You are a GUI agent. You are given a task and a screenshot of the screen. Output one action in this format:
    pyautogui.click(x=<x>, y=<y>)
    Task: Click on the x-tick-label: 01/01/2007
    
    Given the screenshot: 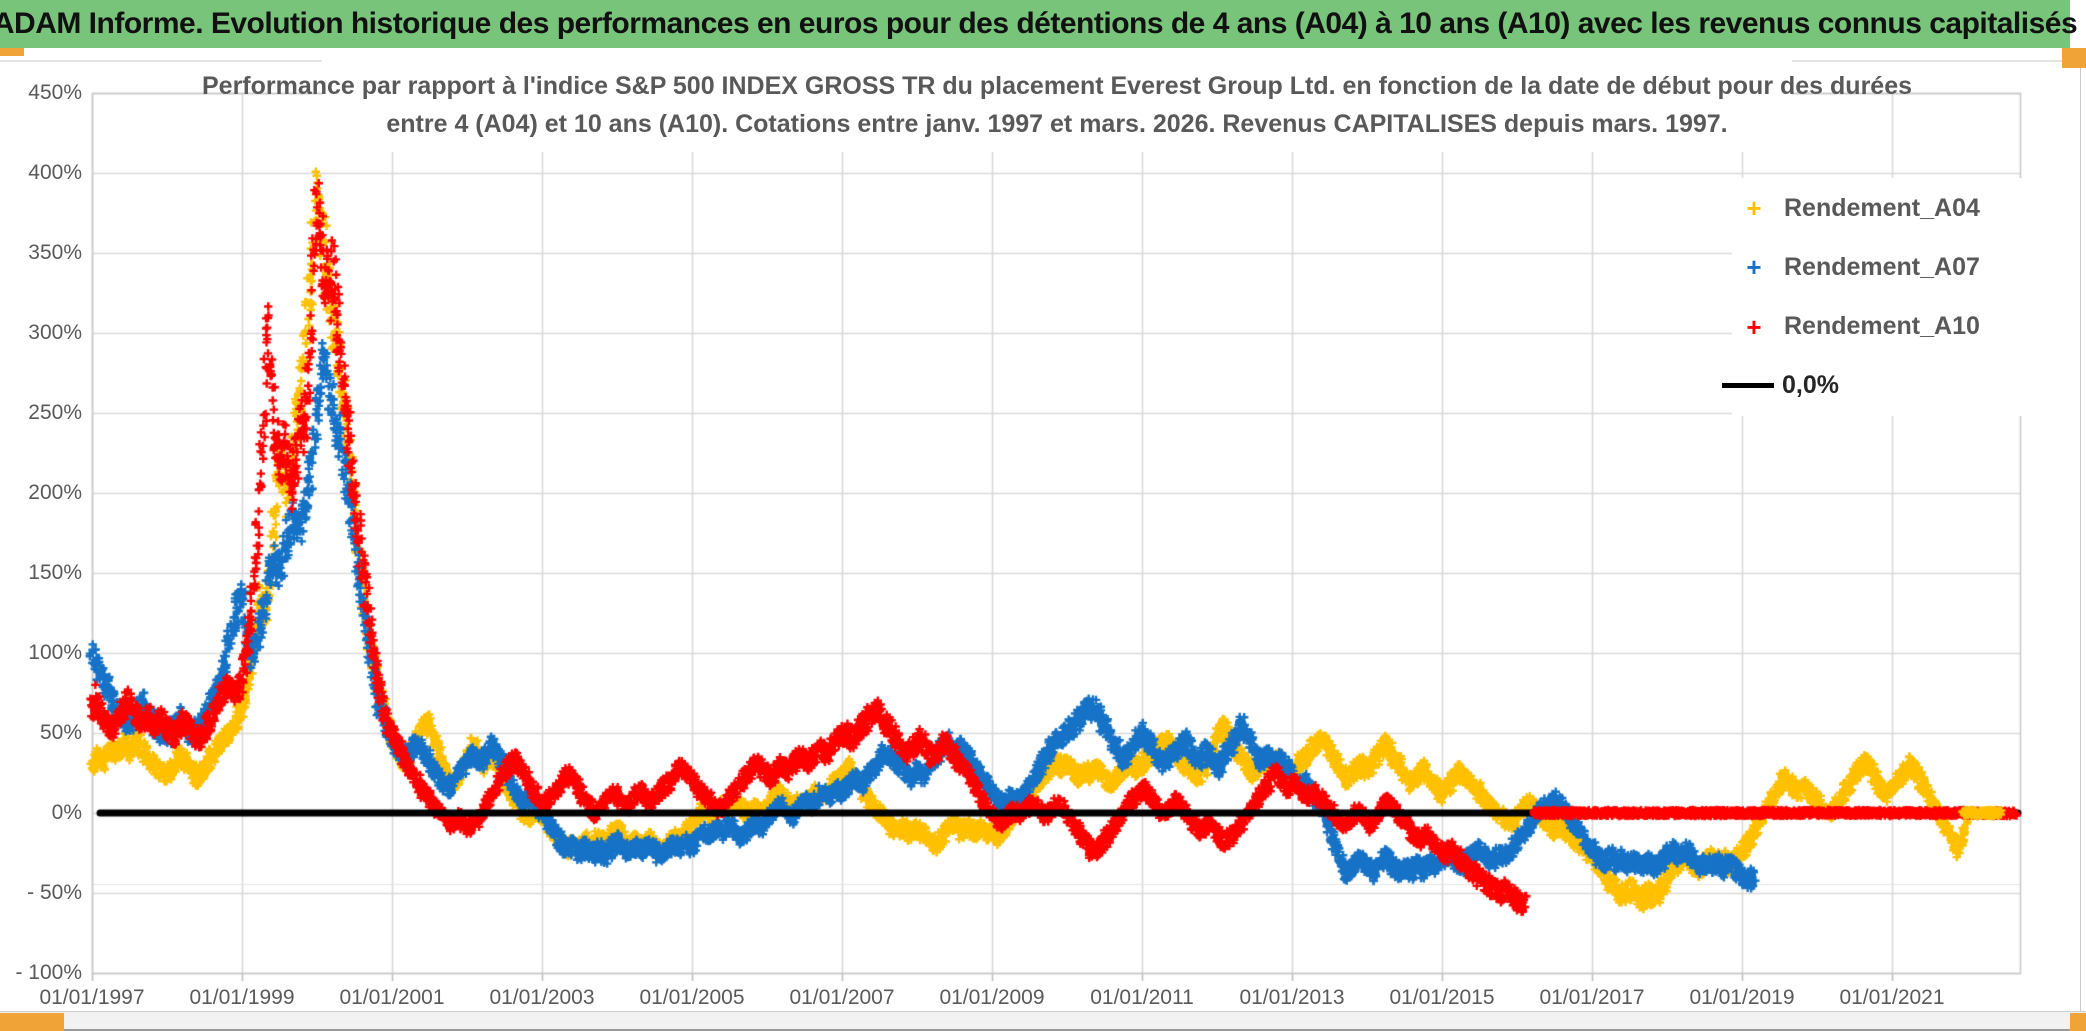 What is the action you would take?
    pyautogui.click(x=842, y=997)
    